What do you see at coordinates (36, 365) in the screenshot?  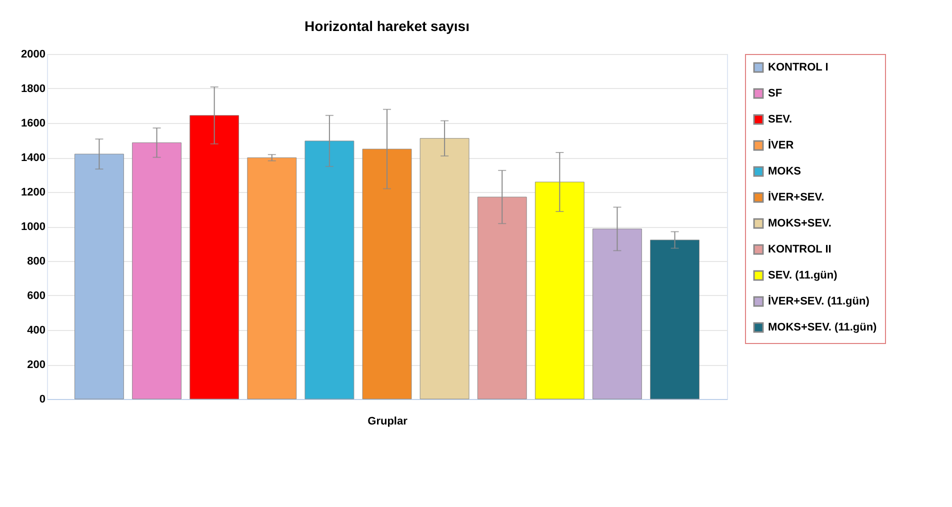 I see `y-tick-label: 200` at bounding box center [36, 365].